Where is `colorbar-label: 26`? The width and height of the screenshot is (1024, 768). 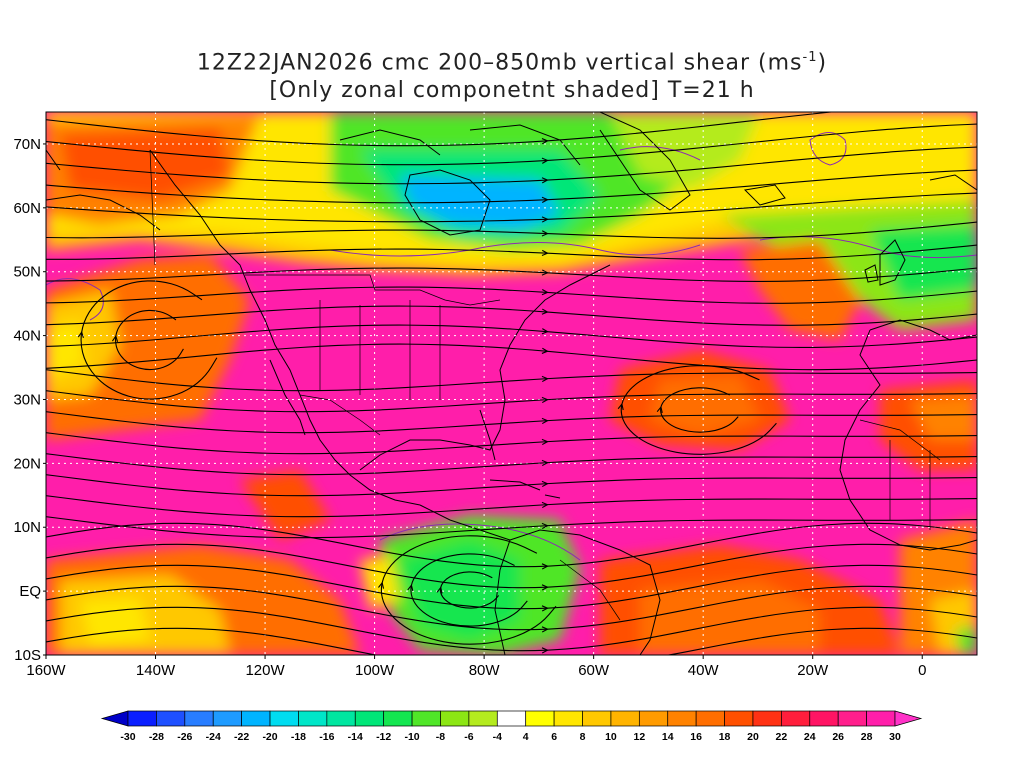 colorbar-label: 26 is located at coordinates (838, 737).